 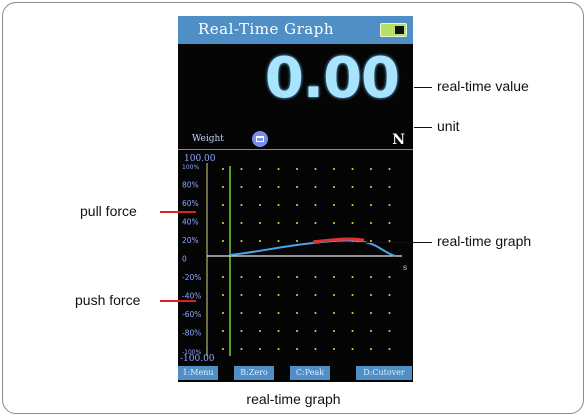 What do you see at coordinates (178, 212) in the screenshot?
I see `callout-line-pull-force` at bounding box center [178, 212].